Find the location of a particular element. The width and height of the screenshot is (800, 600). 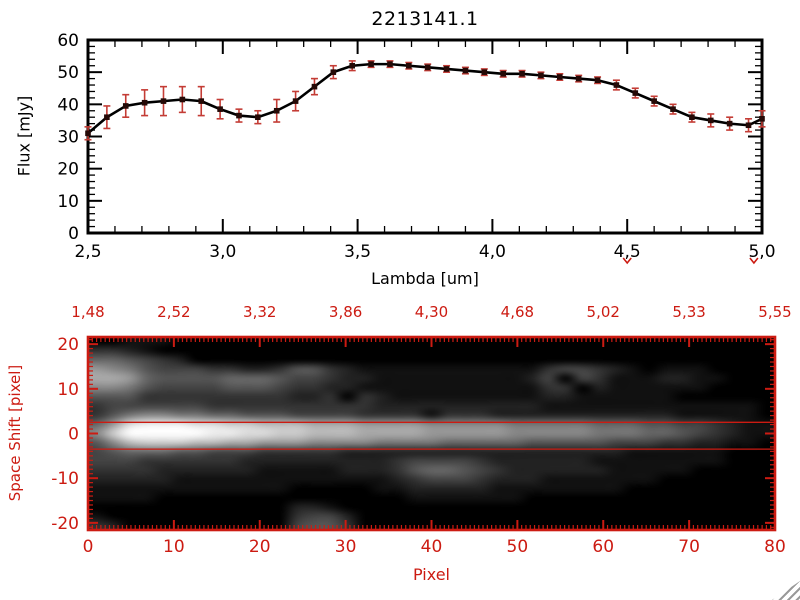

lambda-axis-label: Lambda [um] is located at coordinates (425, 278).